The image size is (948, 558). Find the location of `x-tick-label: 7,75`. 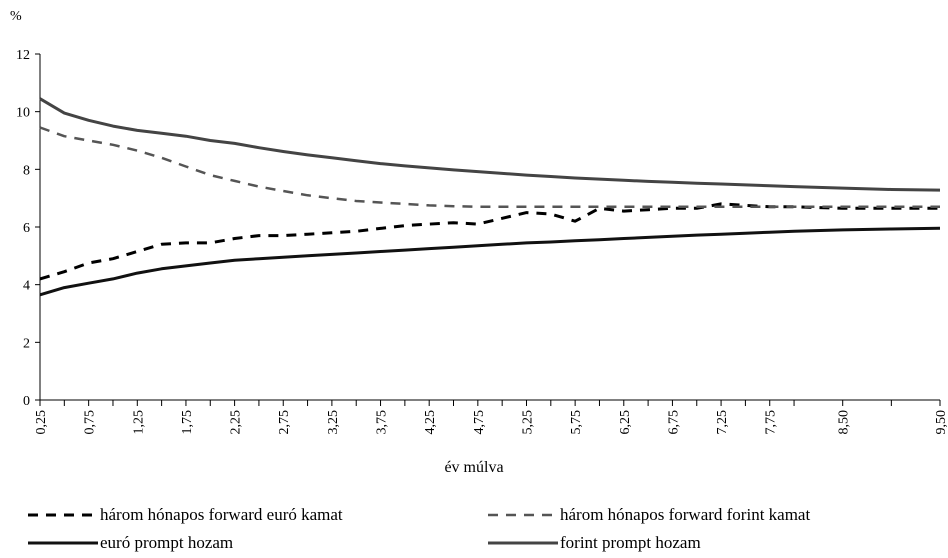

x-tick-label: 7,75 is located at coordinates (771, 422).